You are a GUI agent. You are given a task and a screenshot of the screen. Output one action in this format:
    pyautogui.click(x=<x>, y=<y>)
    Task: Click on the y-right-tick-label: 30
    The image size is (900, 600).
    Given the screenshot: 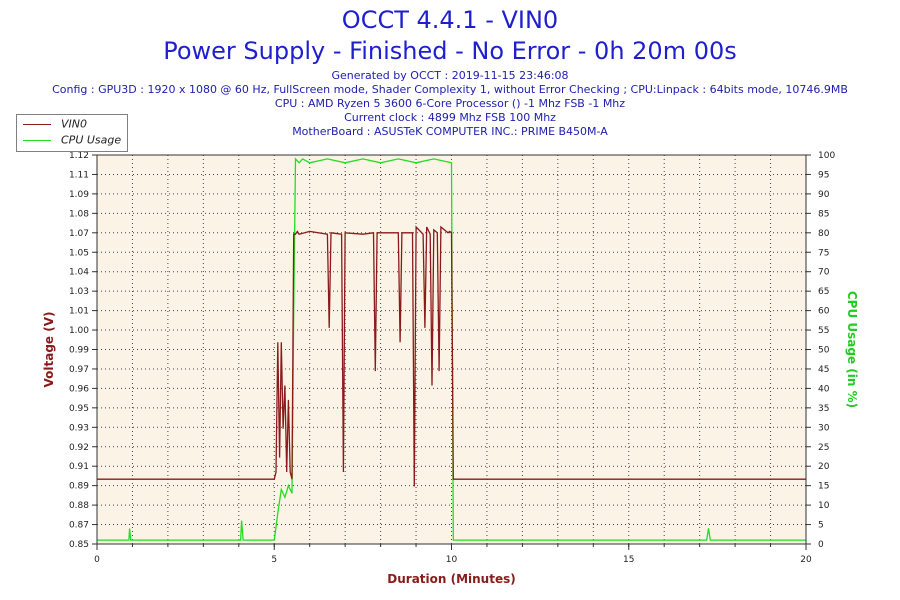 What is the action you would take?
    pyautogui.click(x=824, y=428)
    